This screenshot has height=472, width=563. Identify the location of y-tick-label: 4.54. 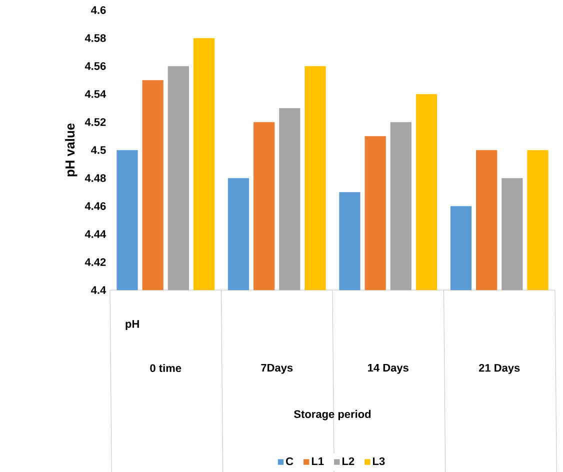
(95, 94).